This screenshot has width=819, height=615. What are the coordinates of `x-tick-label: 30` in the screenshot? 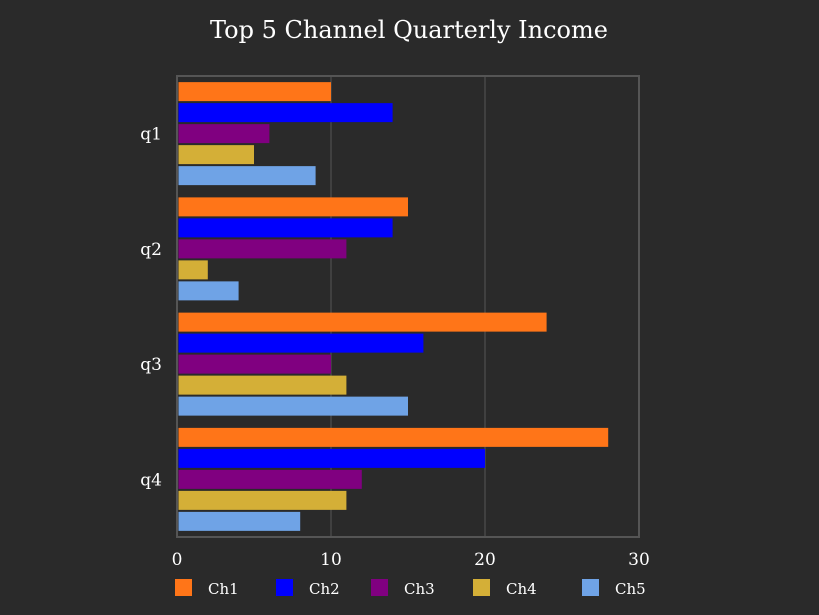 It's located at (639, 560).